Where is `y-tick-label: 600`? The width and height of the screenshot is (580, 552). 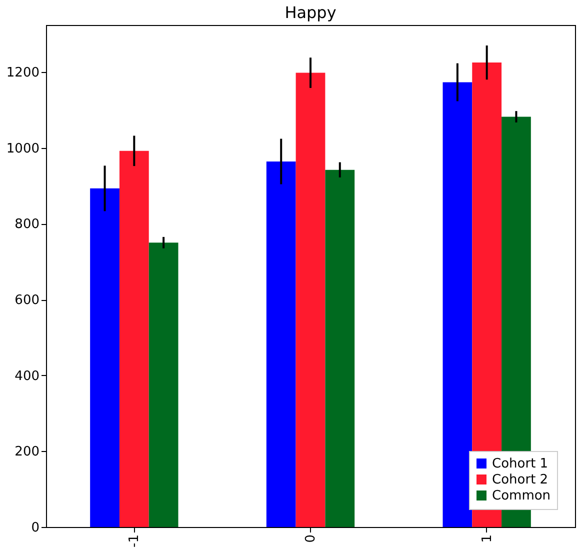 y-tick-label: 600 is located at coordinates (27, 300).